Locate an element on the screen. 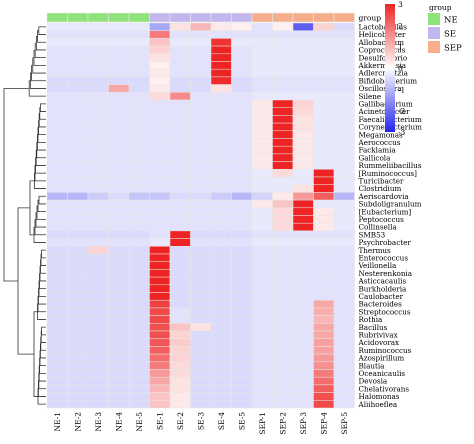 The width and height of the screenshot is (474, 444). row-label: [Eubacterium] is located at coordinates (385, 211).